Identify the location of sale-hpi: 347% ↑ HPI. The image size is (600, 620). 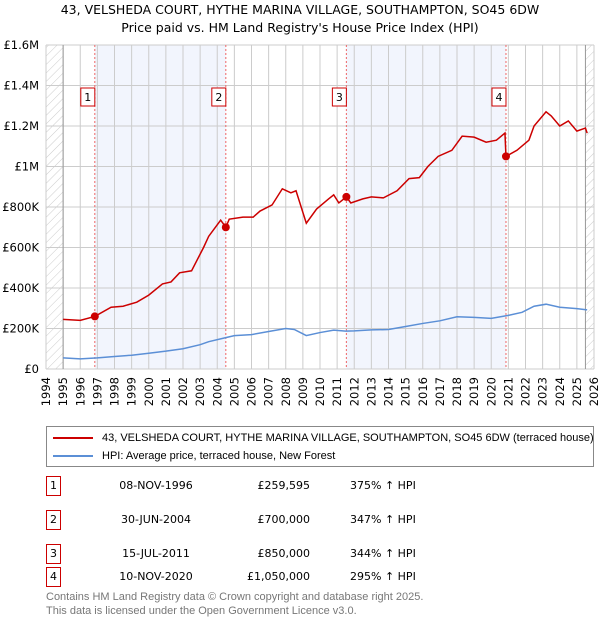
(383, 519).